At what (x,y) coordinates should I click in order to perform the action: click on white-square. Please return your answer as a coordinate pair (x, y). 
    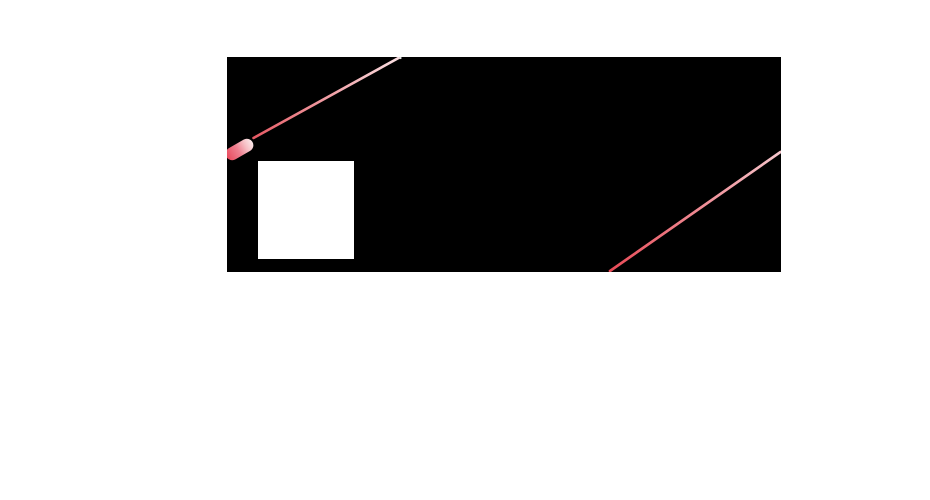
    Looking at the image, I should click on (306, 210).